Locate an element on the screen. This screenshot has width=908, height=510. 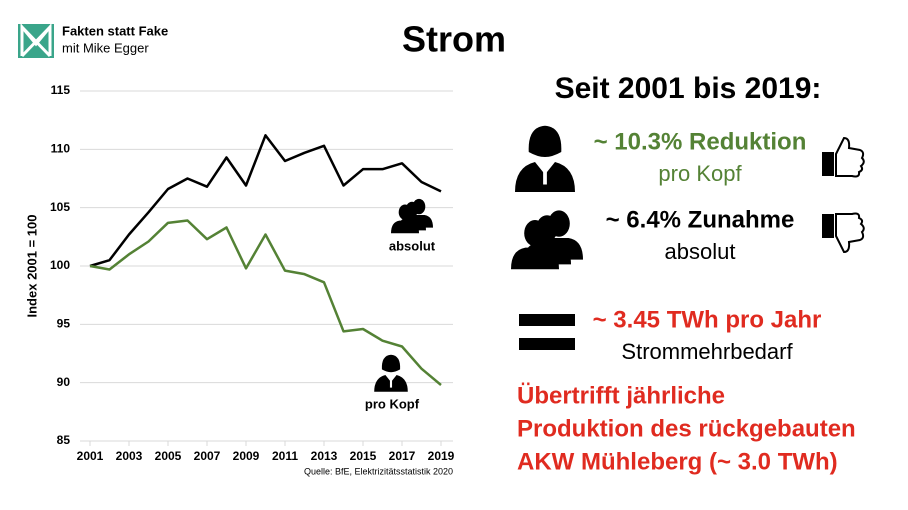
x-tick-label: 2017 is located at coordinates (402, 456).